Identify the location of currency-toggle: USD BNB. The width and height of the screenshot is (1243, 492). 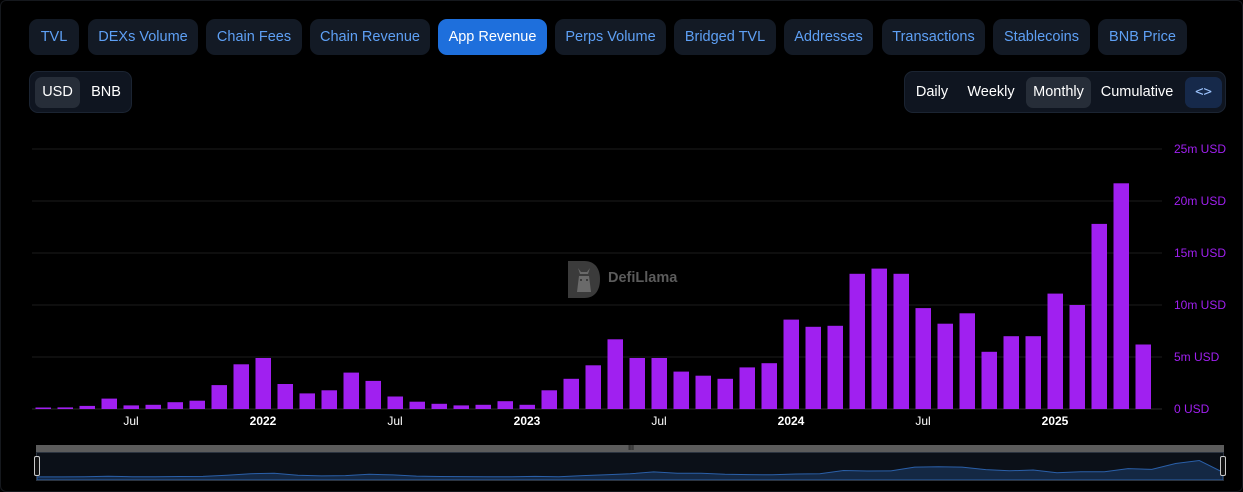
(80, 92).